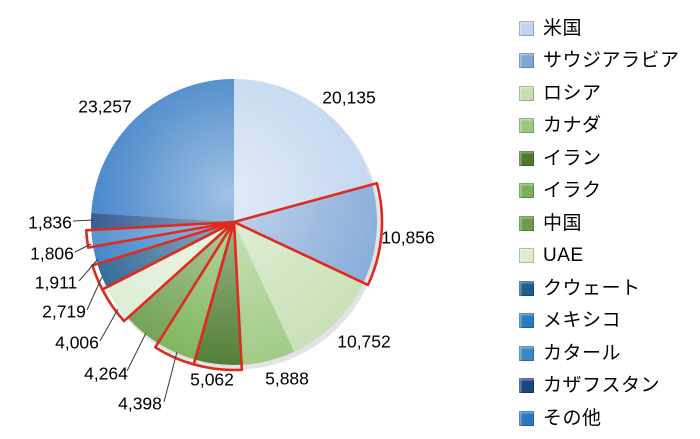  I want to click on leader-line-iraq, so click(170, 377).